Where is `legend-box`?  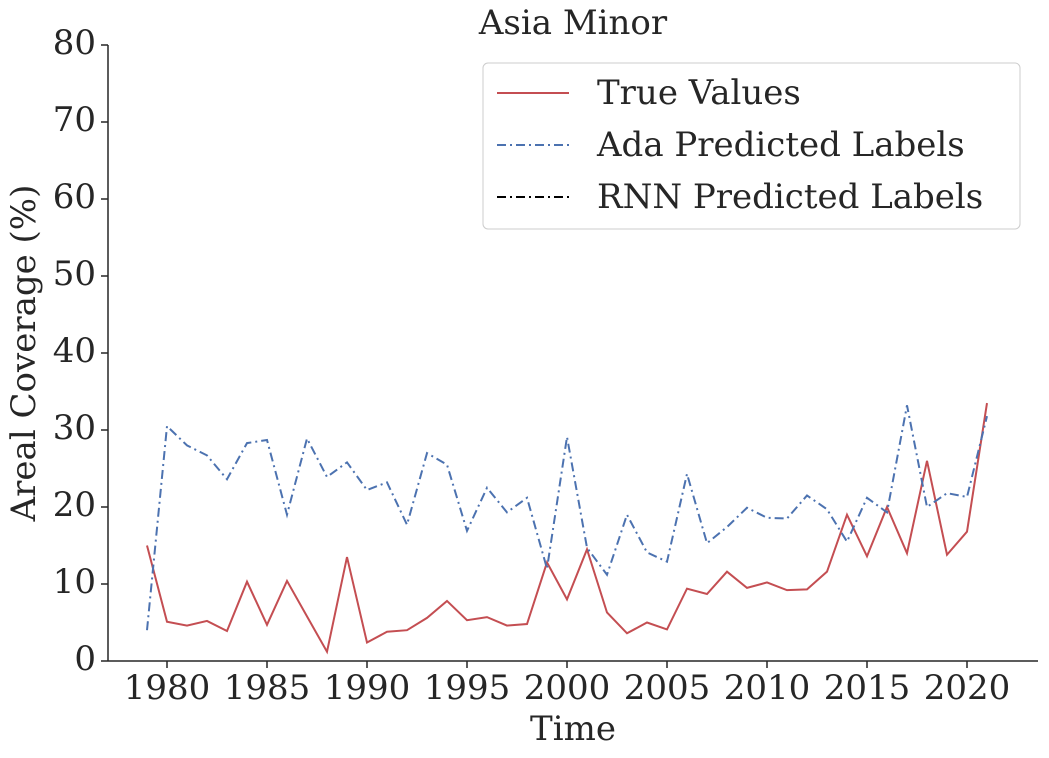
legend-box is located at coordinates (751, 146).